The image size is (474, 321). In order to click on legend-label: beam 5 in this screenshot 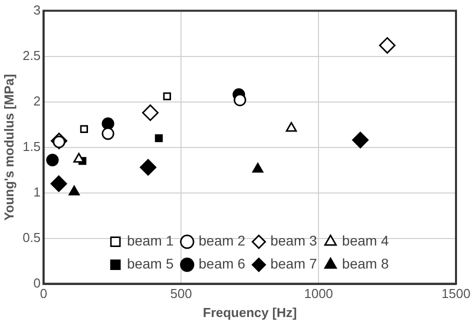, I will do `click(150, 264)`.